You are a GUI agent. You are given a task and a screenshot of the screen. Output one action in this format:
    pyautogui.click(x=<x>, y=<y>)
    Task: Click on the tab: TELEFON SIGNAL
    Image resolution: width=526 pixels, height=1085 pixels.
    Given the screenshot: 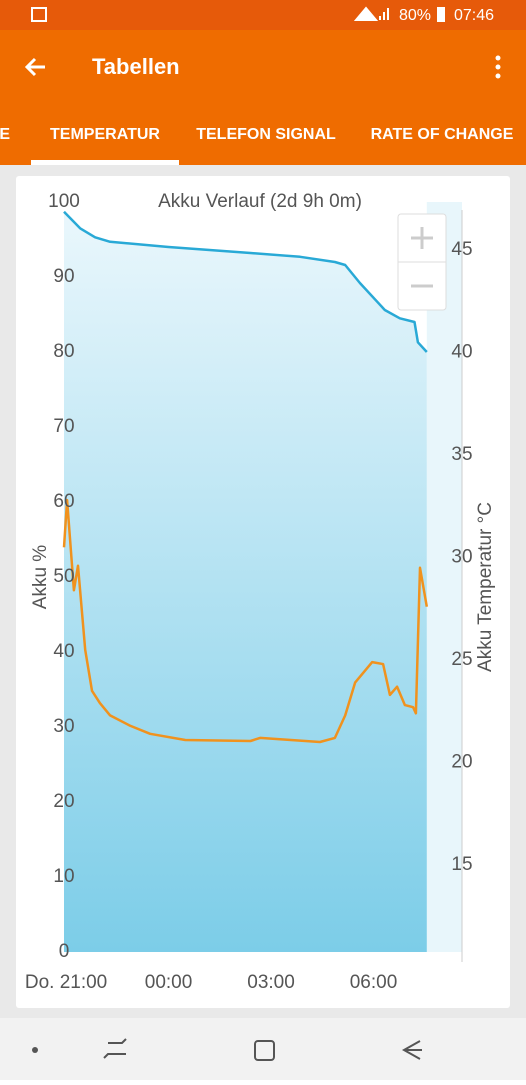 What is the action you would take?
    pyautogui.click(x=266, y=134)
    